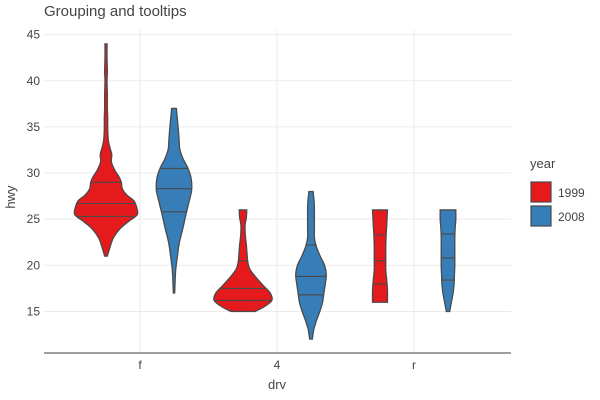 The image size is (600, 400). What do you see at coordinates (34, 265) in the screenshot?
I see `y-tick-label: 20` at bounding box center [34, 265].